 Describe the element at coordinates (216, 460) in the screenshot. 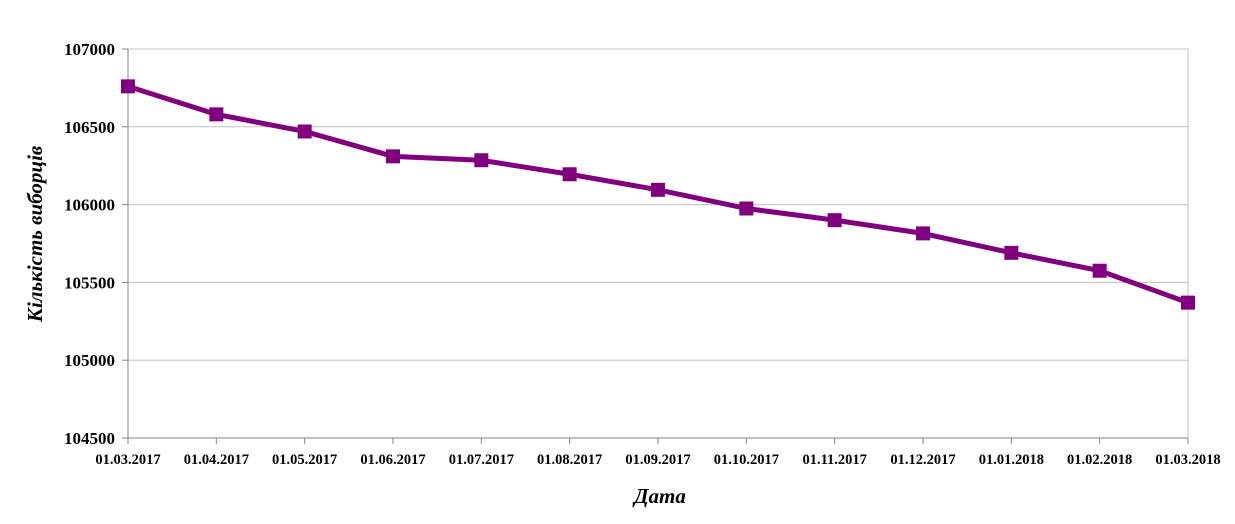

I see `x-tick-label: 01.04.2017` at that location.